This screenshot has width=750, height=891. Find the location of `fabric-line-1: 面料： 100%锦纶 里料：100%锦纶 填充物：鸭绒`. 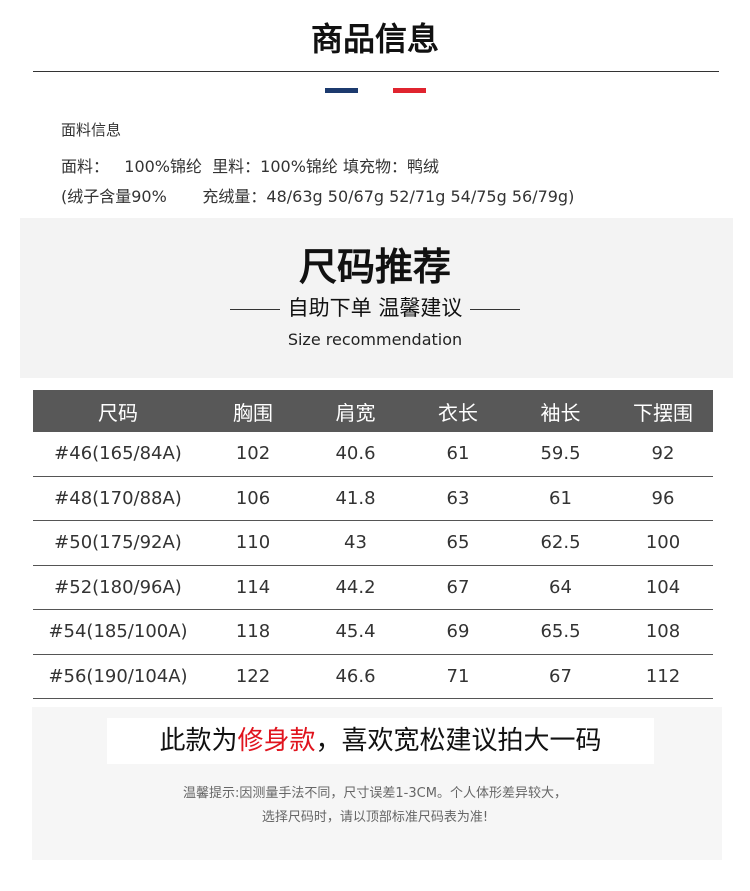

fabric-line-1: 面料： 100%锦纶 里料：100%锦纶 填充物：鸭绒 is located at coordinates (250, 166).